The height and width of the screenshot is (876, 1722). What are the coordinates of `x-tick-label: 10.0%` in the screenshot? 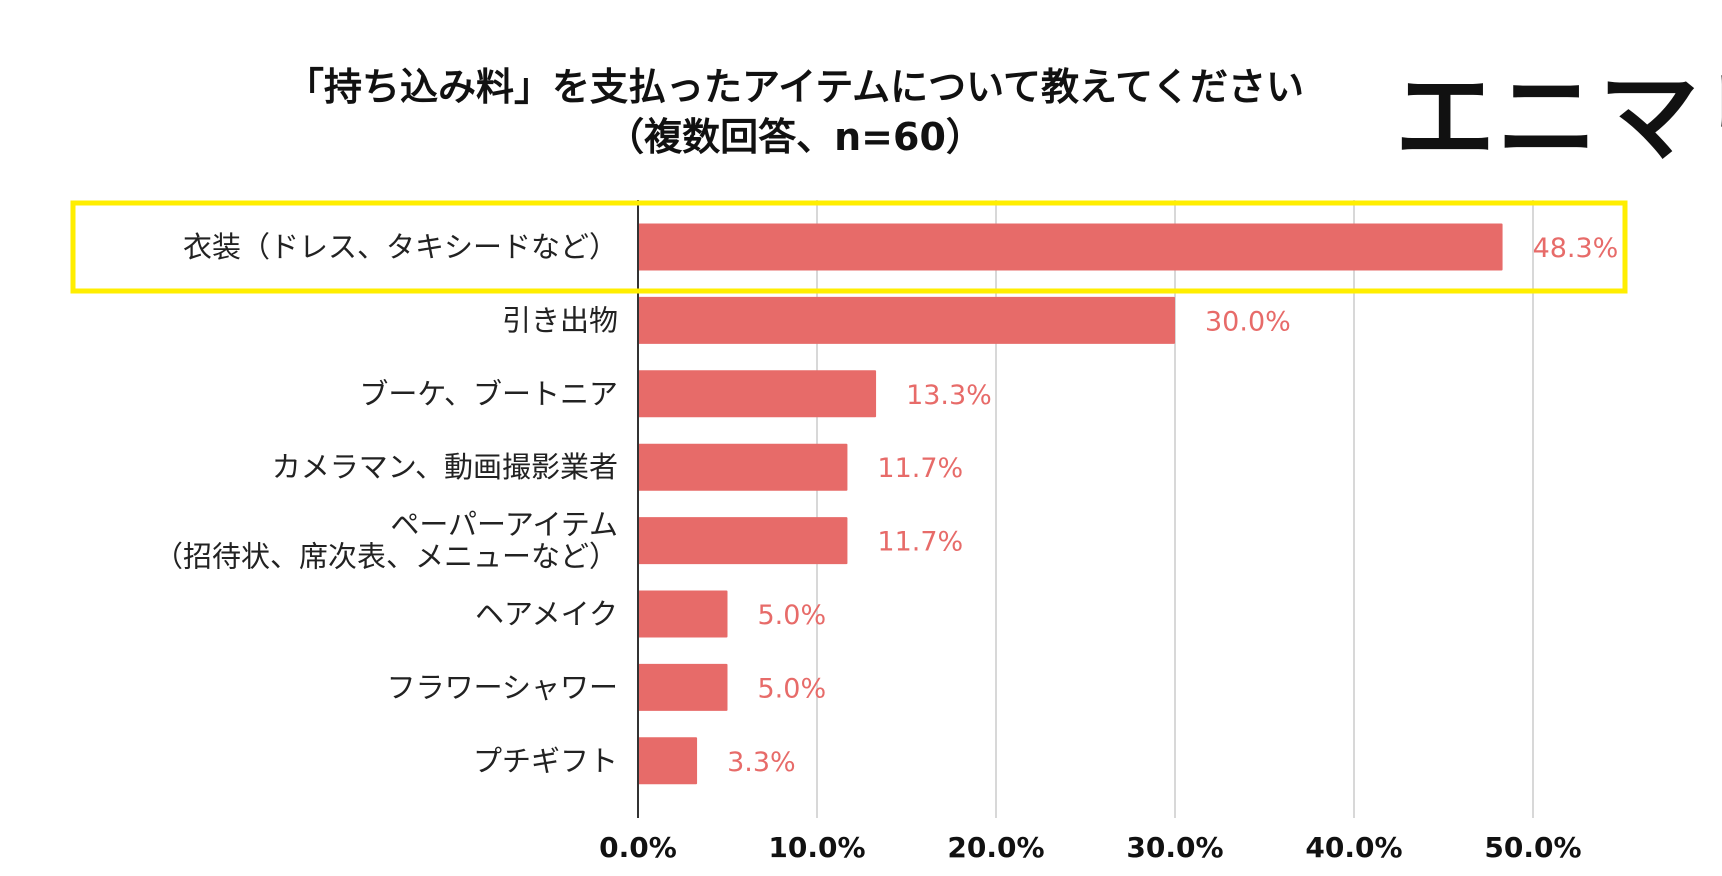 It's located at (816, 847).